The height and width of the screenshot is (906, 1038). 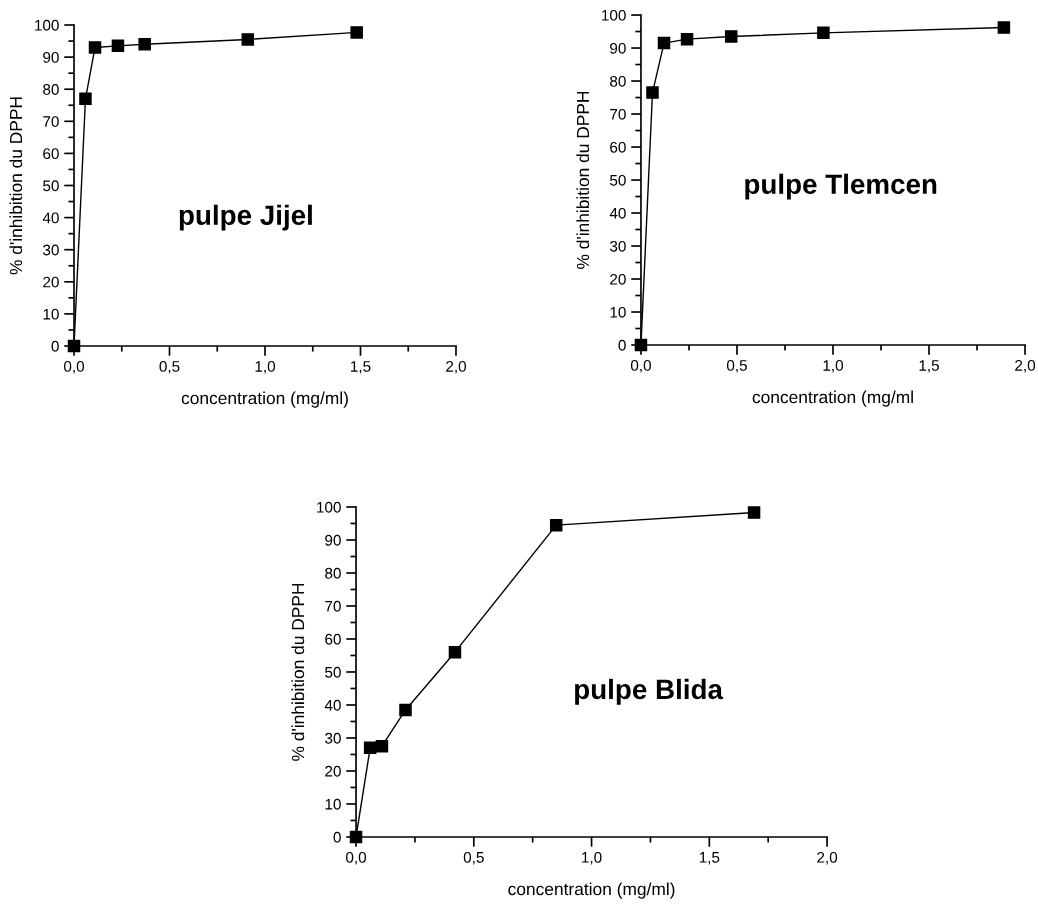 What do you see at coordinates (841, 186) in the screenshot?
I see `annotation: pulpe Tlemcen` at bounding box center [841, 186].